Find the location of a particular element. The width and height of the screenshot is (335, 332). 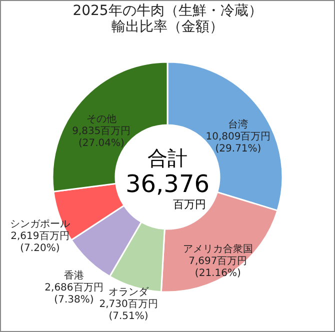

slice-label: 香港 is located at coordinates (74, 276).